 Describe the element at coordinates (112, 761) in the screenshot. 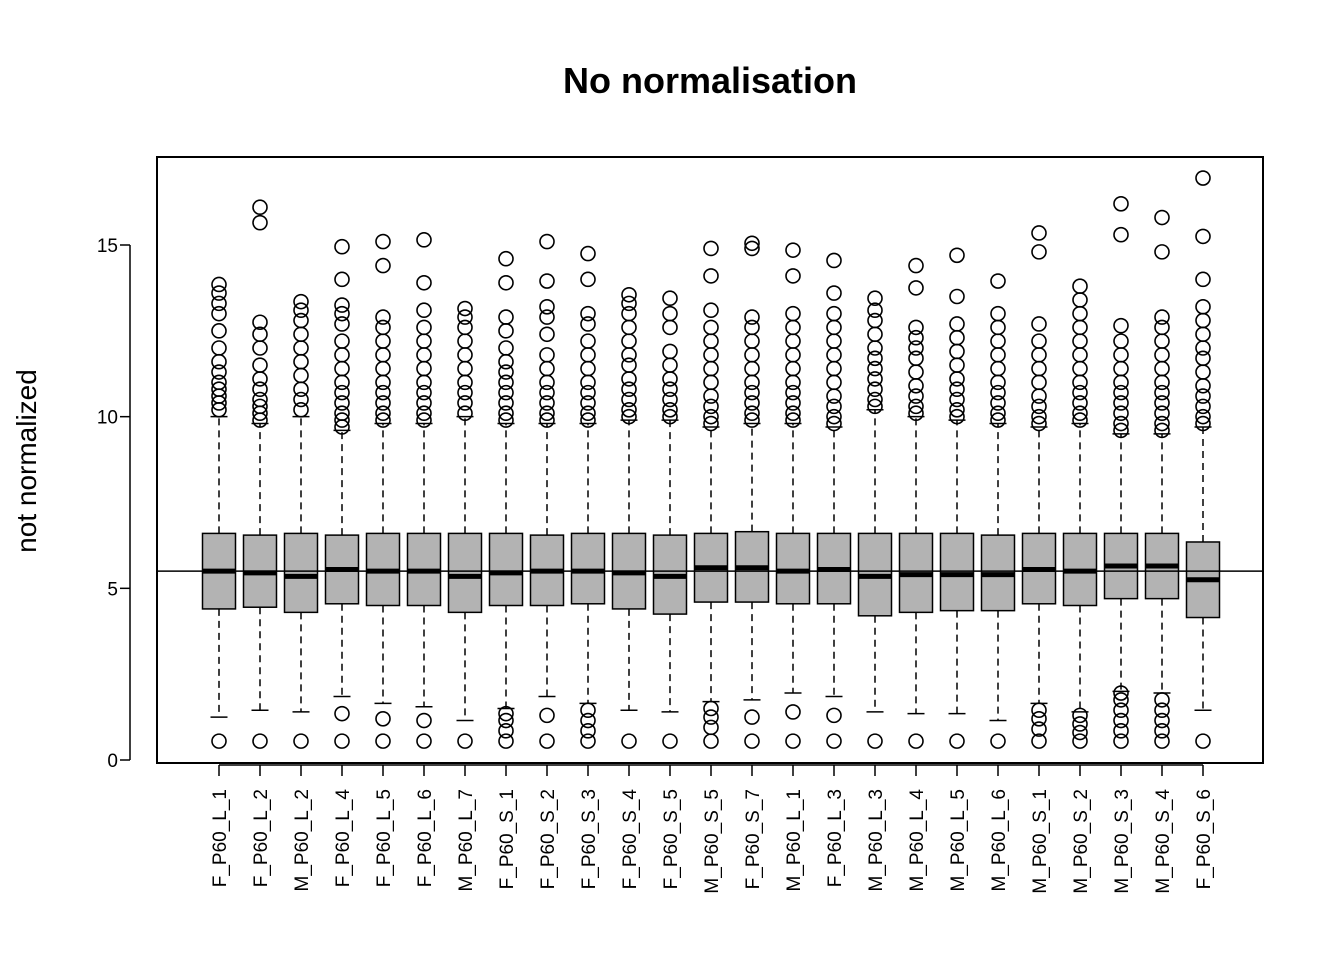

I see `y-tick-label: 0` at that location.